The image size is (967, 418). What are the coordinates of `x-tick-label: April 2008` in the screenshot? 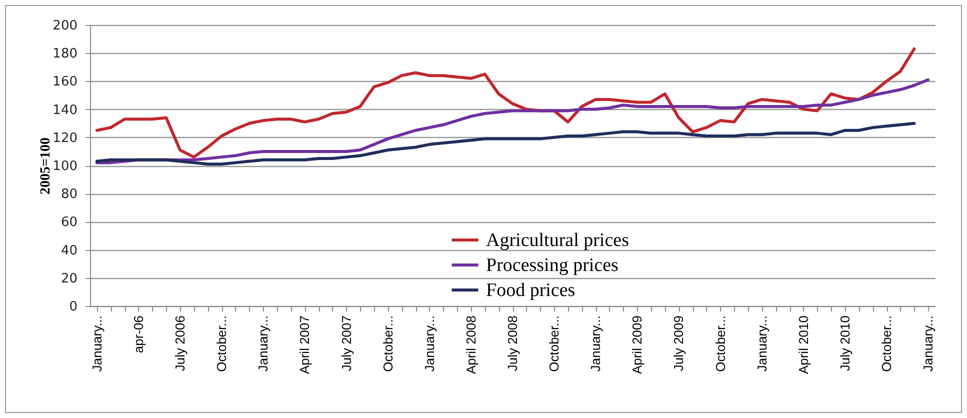 It's located at (470, 345).